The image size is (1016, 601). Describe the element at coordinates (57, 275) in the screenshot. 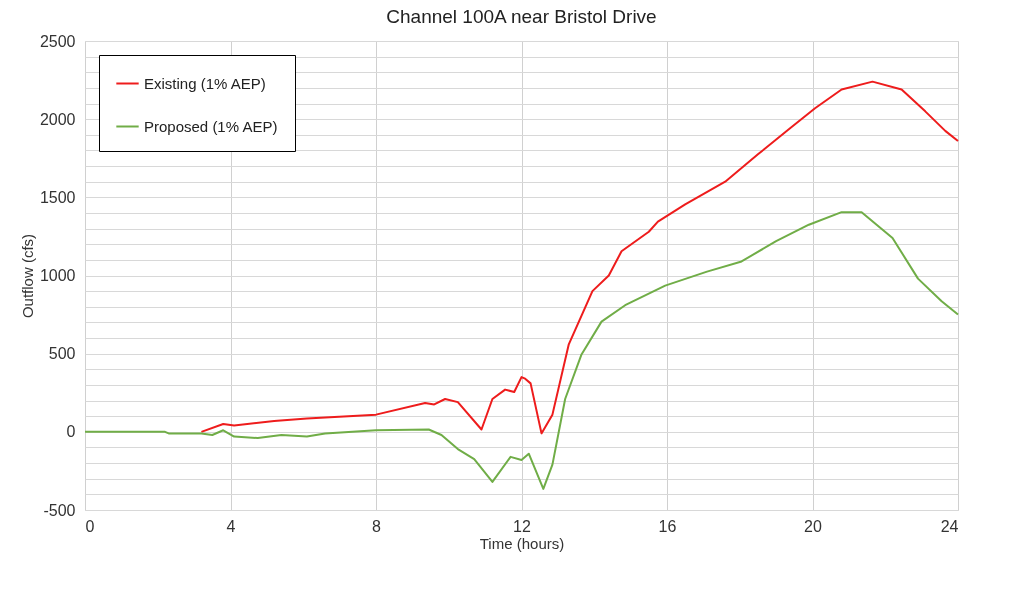

I see `y-tick-label: 1000` at that location.